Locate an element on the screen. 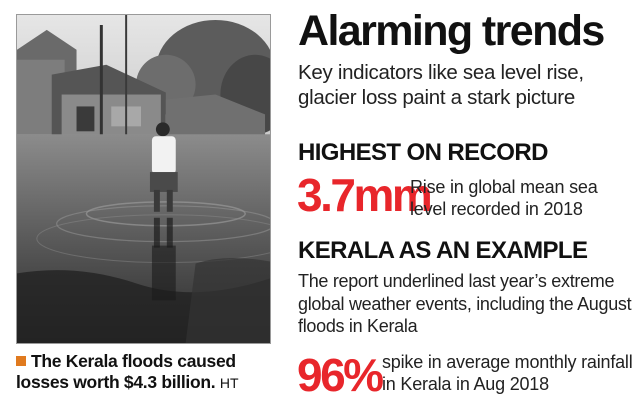  photo-credit: HT is located at coordinates (229, 383).